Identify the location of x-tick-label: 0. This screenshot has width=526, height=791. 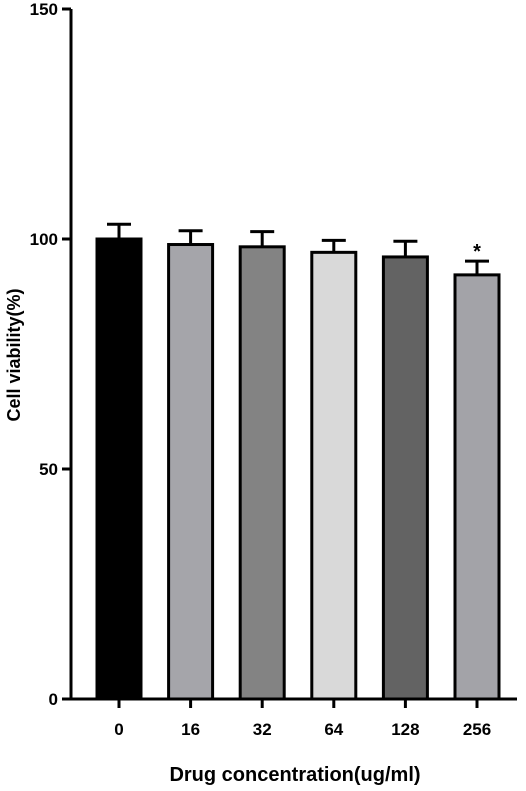
(118, 729).